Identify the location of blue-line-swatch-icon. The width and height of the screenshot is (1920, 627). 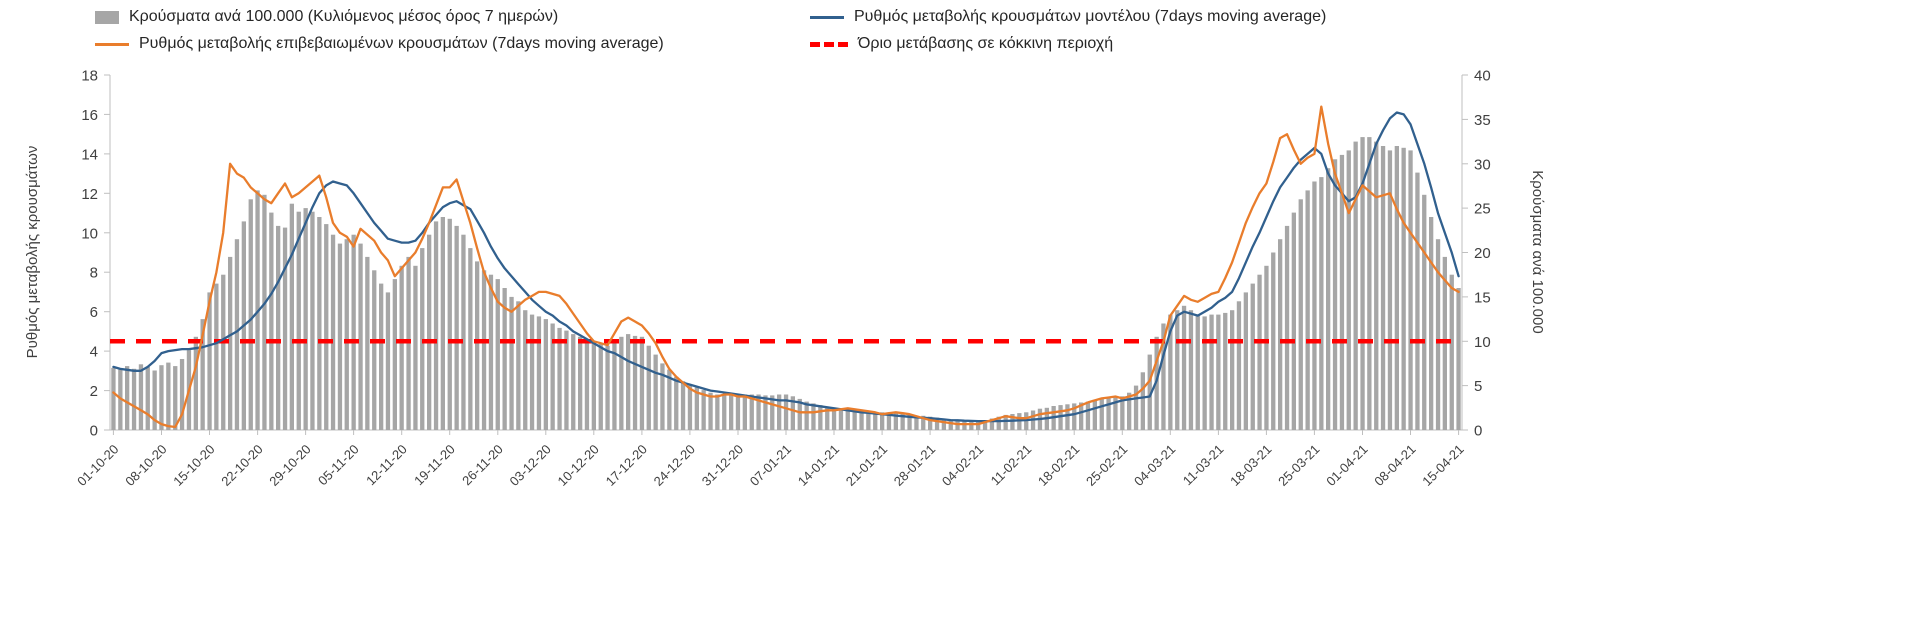
(827, 17).